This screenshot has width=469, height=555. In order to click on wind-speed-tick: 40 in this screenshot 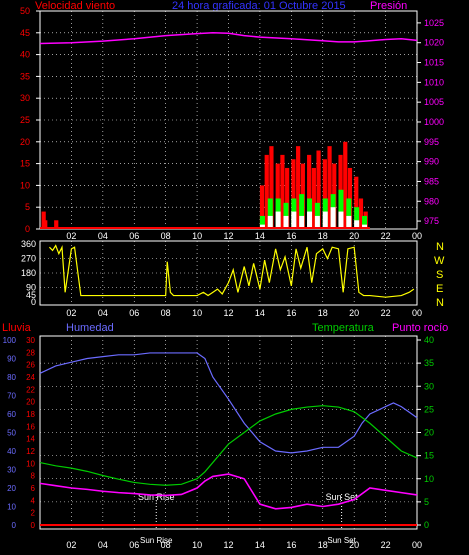, I will do `click(25, 55)`.